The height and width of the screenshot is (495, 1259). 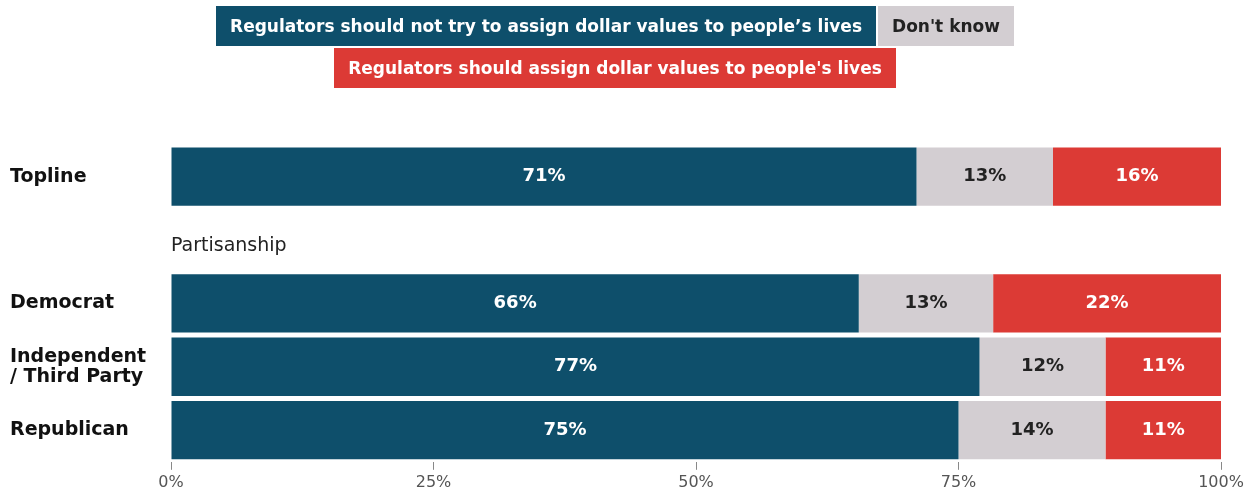 I want to click on text: Regulators should not try to assign dollar values to people’s lives, so click(x=546, y=26).